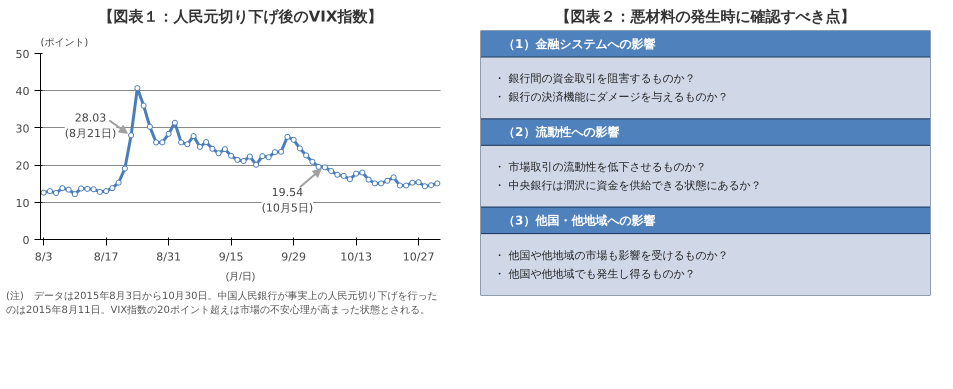 This screenshot has height=389, width=953. What do you see at coordinates (356, 257) in the screenshot?
I see `x-tick-label: 10/13` at bounding box center [356, 257].